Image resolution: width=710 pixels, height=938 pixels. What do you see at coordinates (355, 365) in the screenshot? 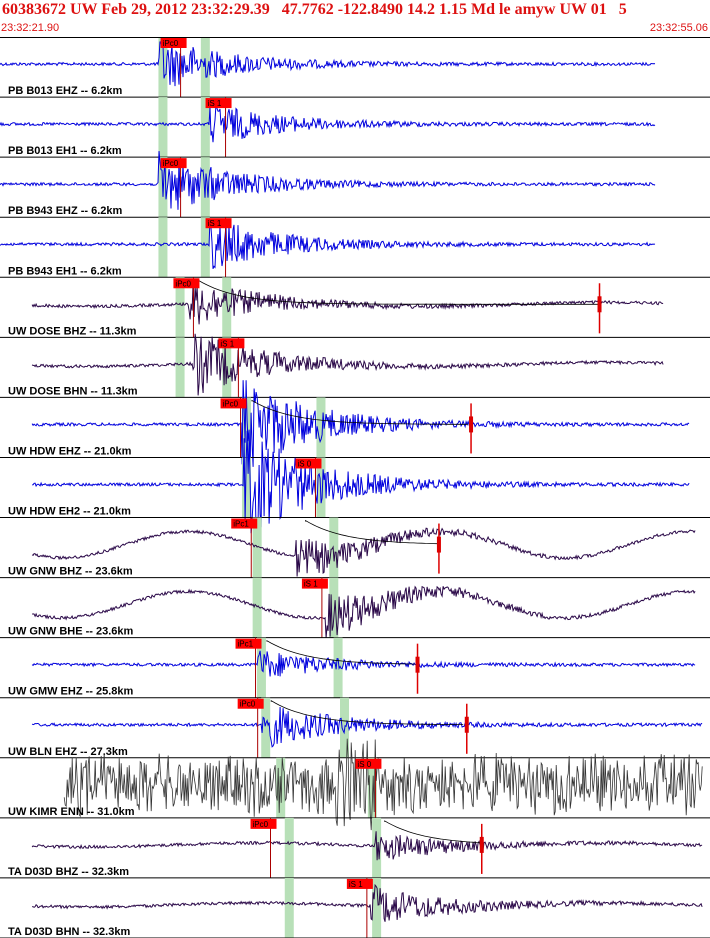
I see `trace-row: iS 1 UW DOSE BHN -- 11.3km` at bounding box center [355, 365].